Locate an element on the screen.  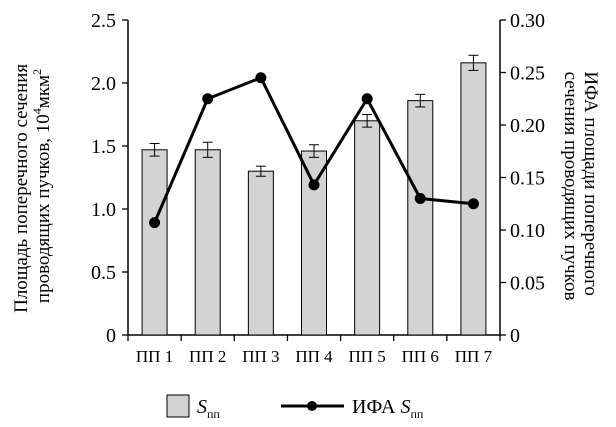
right-tick-label: 0.05 is located at coordinates (527, 284).